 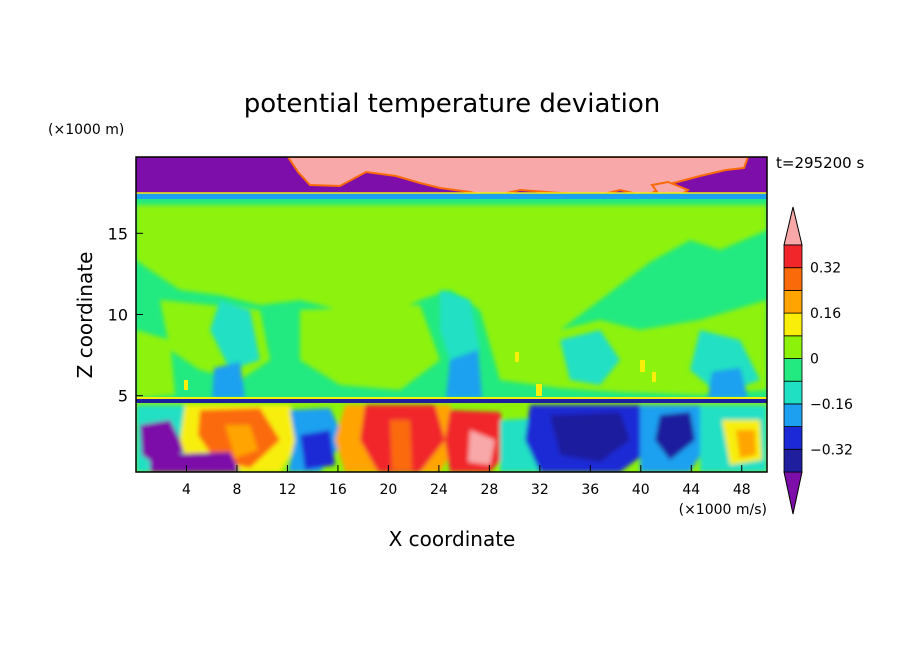 What do you see at coordinates (540, 490) in the screenshot?
I see `x-tick-label: 32` at bounding box center [540, 490].